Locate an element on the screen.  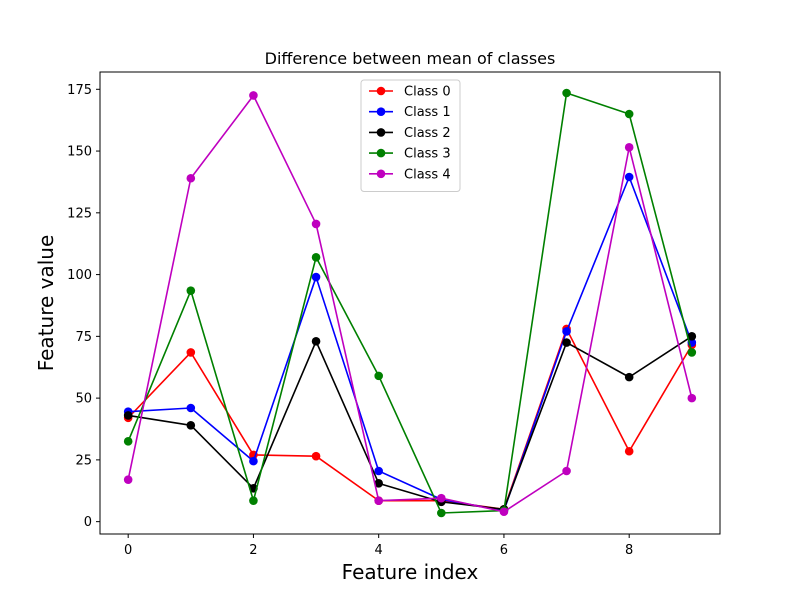
legend-item-0: Class 0 is located at coordinates (410, 92).